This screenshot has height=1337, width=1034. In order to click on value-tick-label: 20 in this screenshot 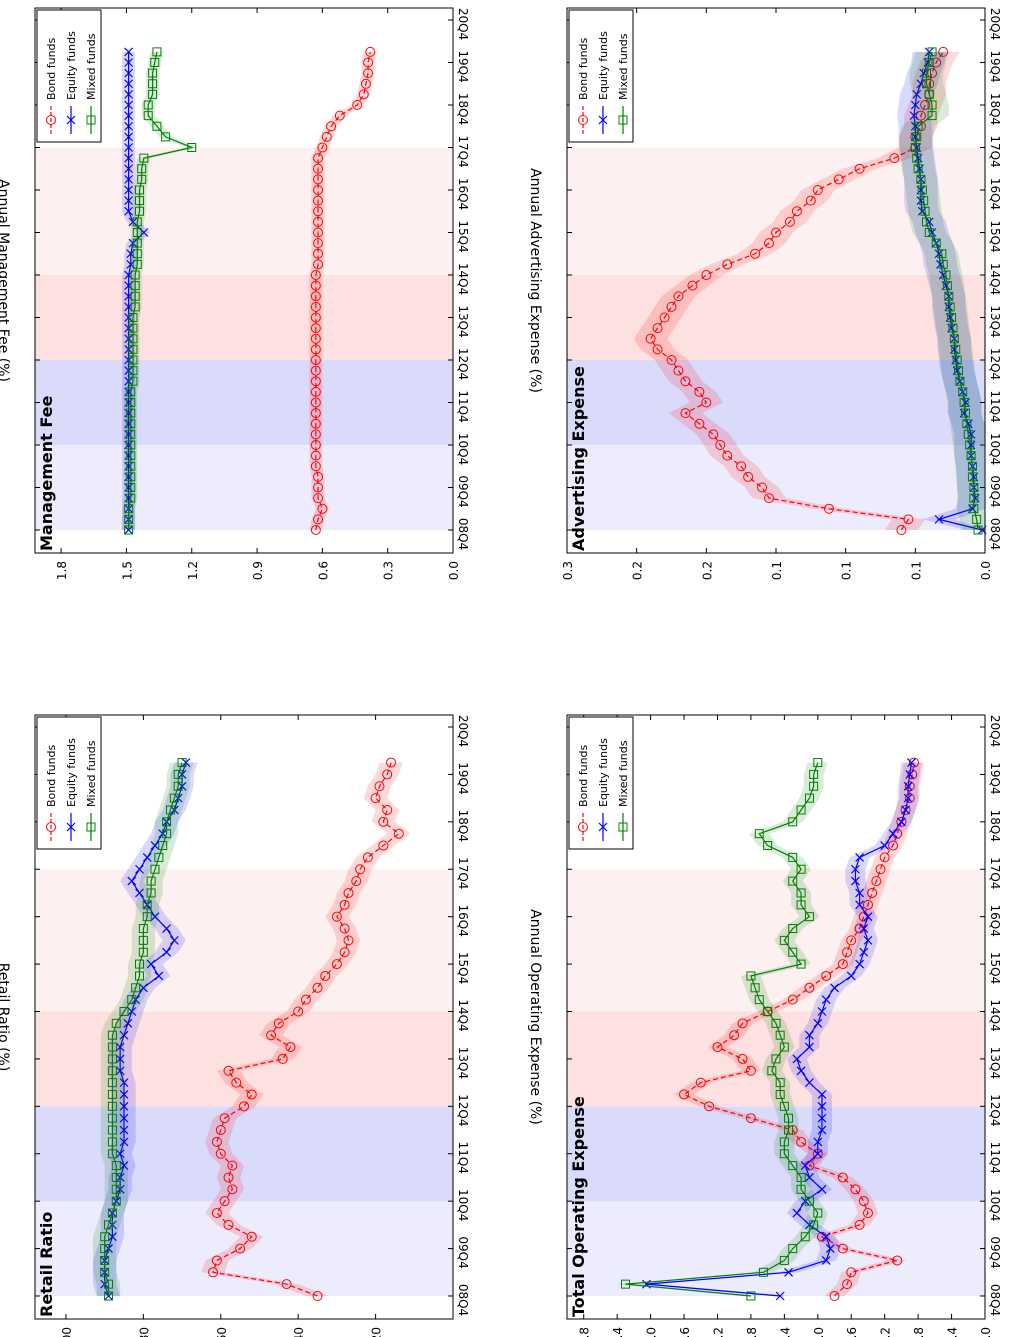, I will do `click(377, 1332)`.